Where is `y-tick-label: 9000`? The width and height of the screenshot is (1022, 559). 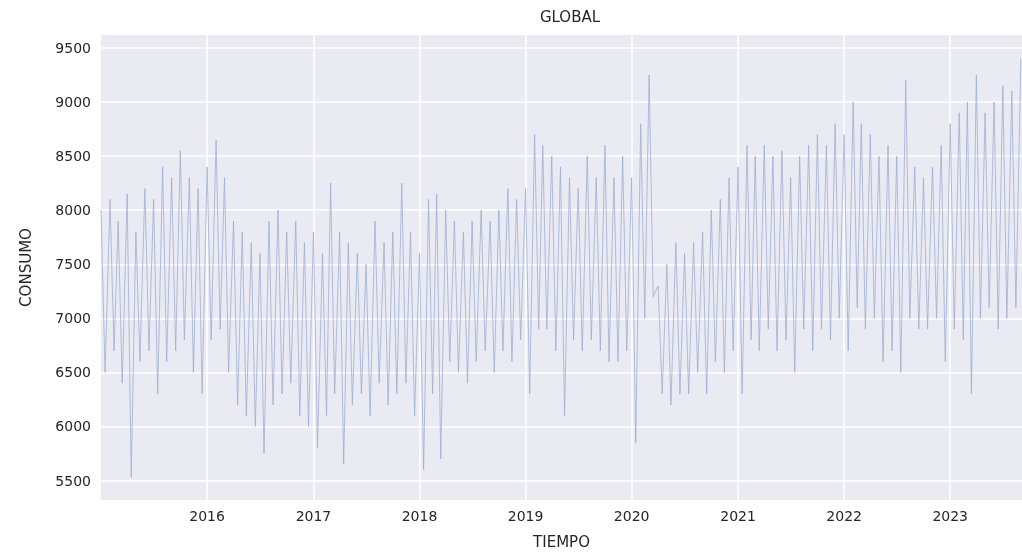
y-tick-label: 9000 is located at coordinates (73, 102).